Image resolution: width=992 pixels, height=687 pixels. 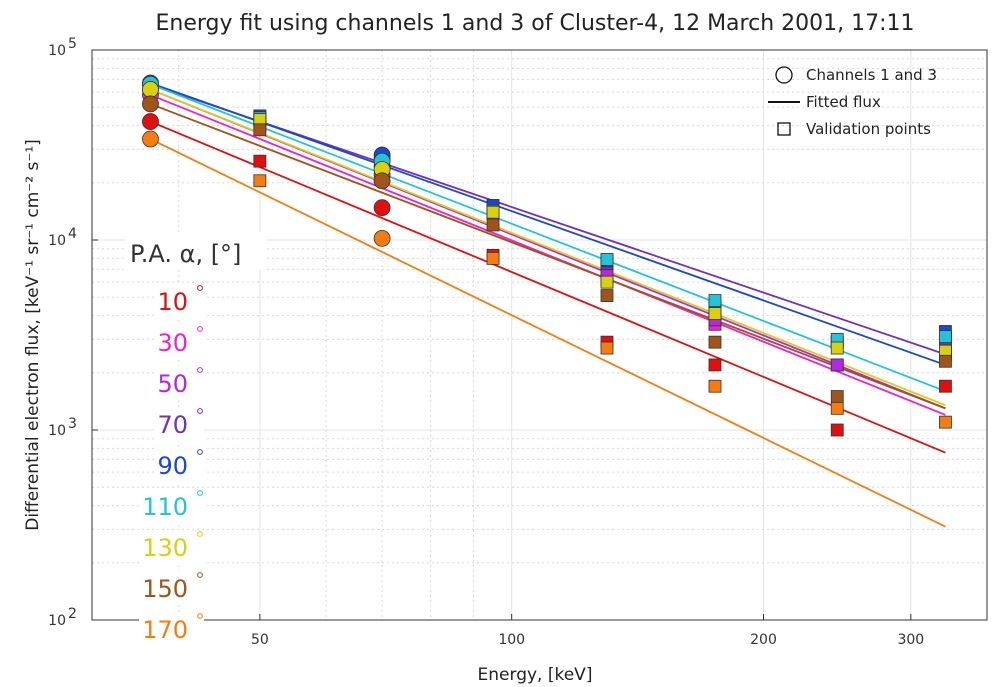 What do you see at coordinates (72, 234) in the screenshot?
I see `y-tick-exponent: 4` at bounding box center [72, 234].